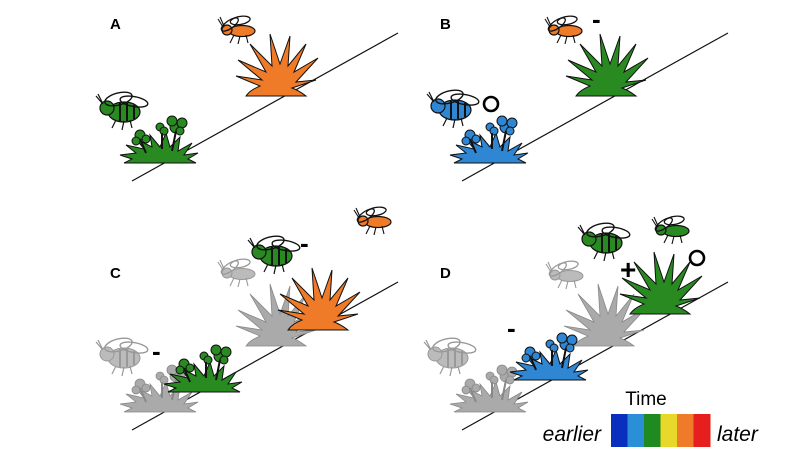 The height and width of the screenshot is (460, 795). Describe the element at coordinates (628, 269) in the screenshot. I see `panel-d-bee-symbol: +` at that location.